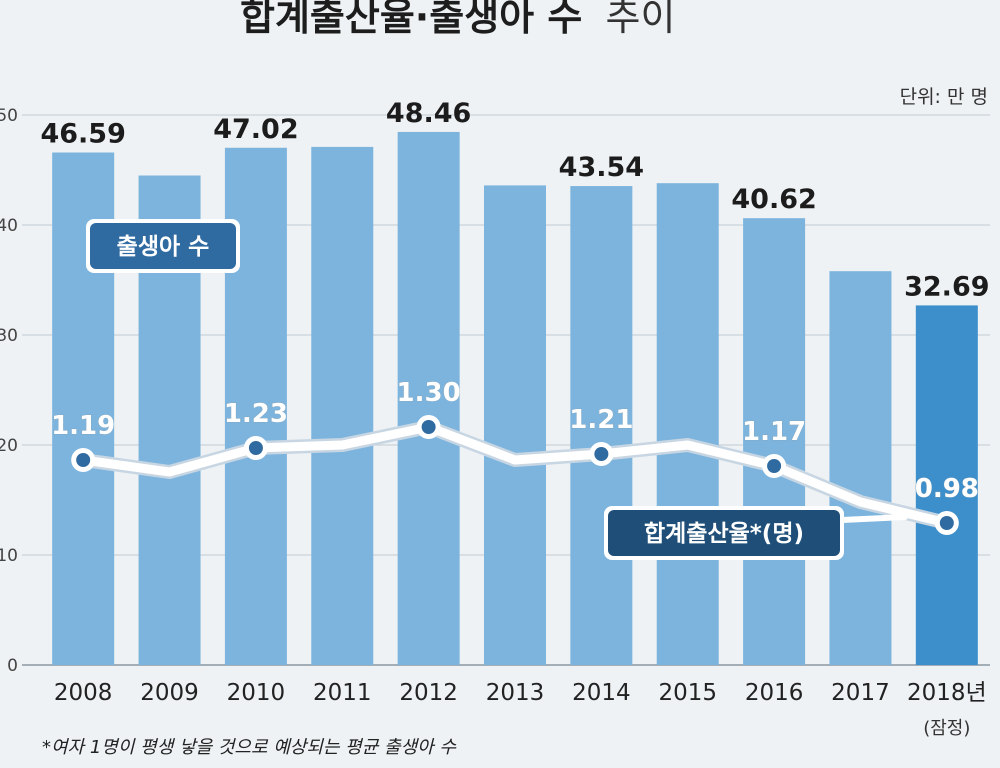 The height and width of the screenshot is (768, 1000). Describe the element at coordinates (860, 468) in the screenshot. I see `bar-2017` at that location.